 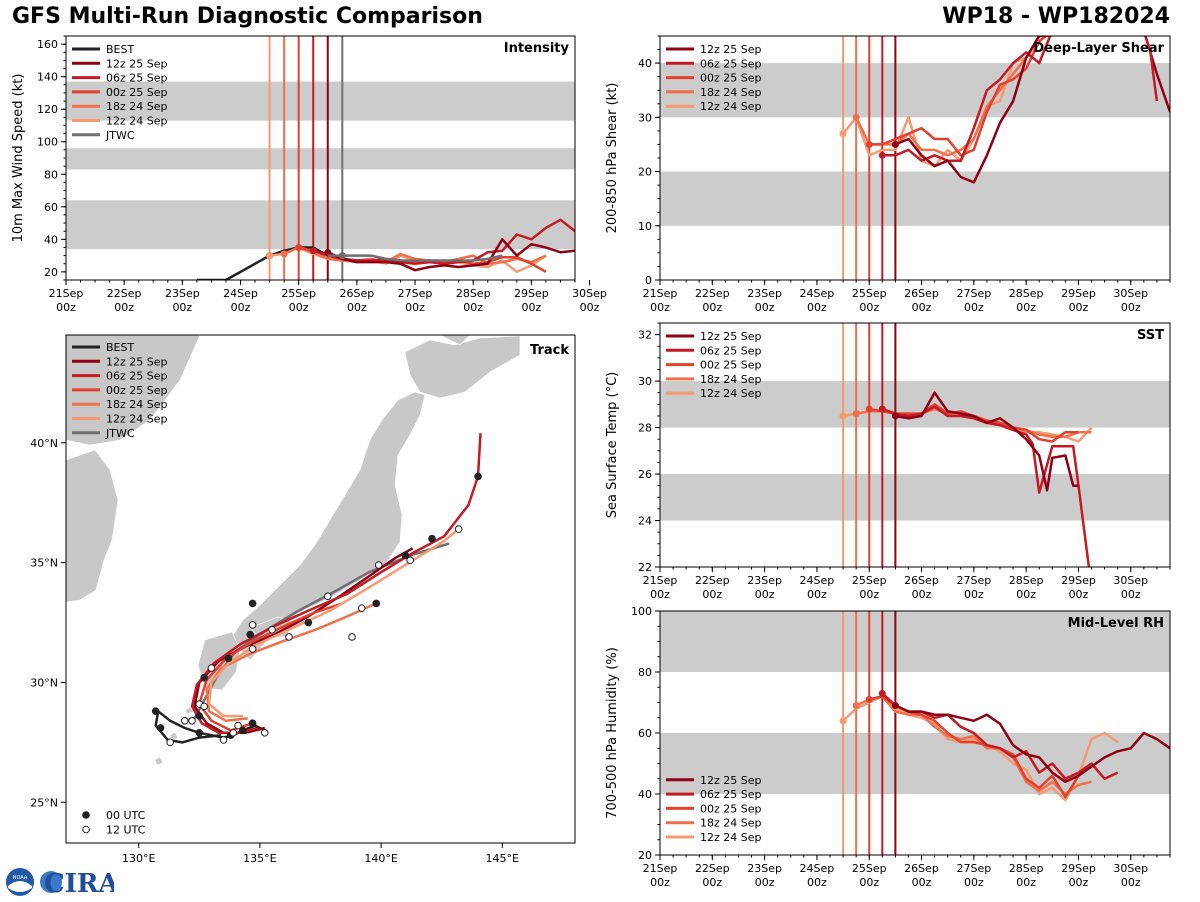 I want to click on y-tick-label: 80, so click(x=51, y=174).